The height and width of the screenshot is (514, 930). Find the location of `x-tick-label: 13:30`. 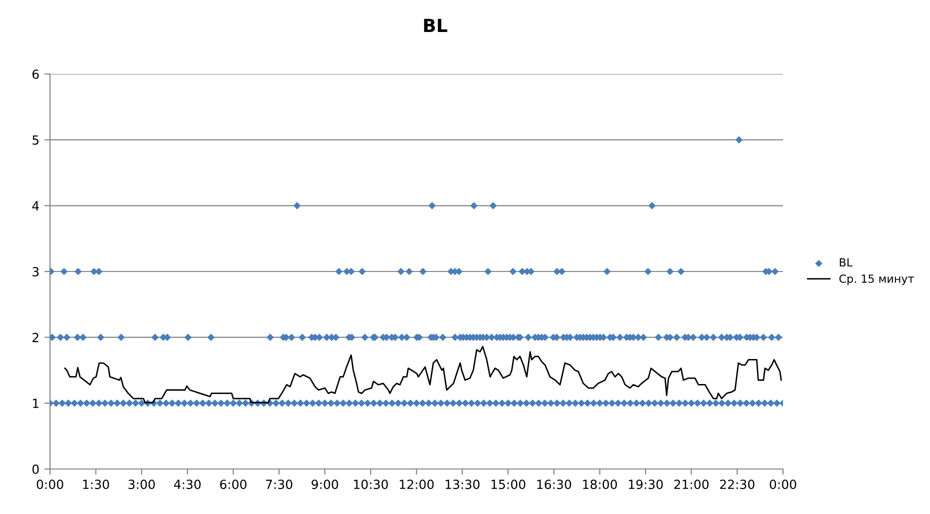

x-tick-label: 13:30 is located at coordinates (463, 485).